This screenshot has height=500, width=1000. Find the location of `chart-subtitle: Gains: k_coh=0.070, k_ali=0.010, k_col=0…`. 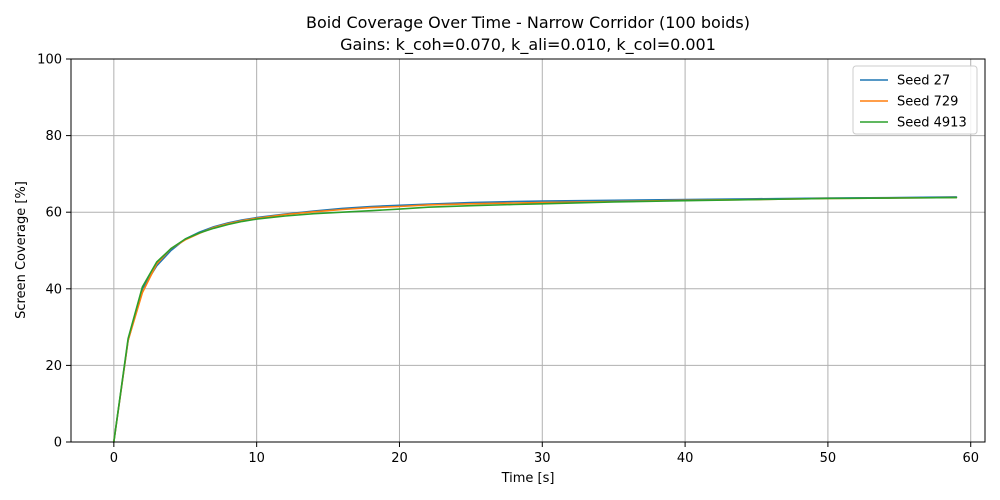

chart-subtitle: Gains: k_coh=0.070, k_ali=0.010, k_col=0… is located at coordinates (528, 45).